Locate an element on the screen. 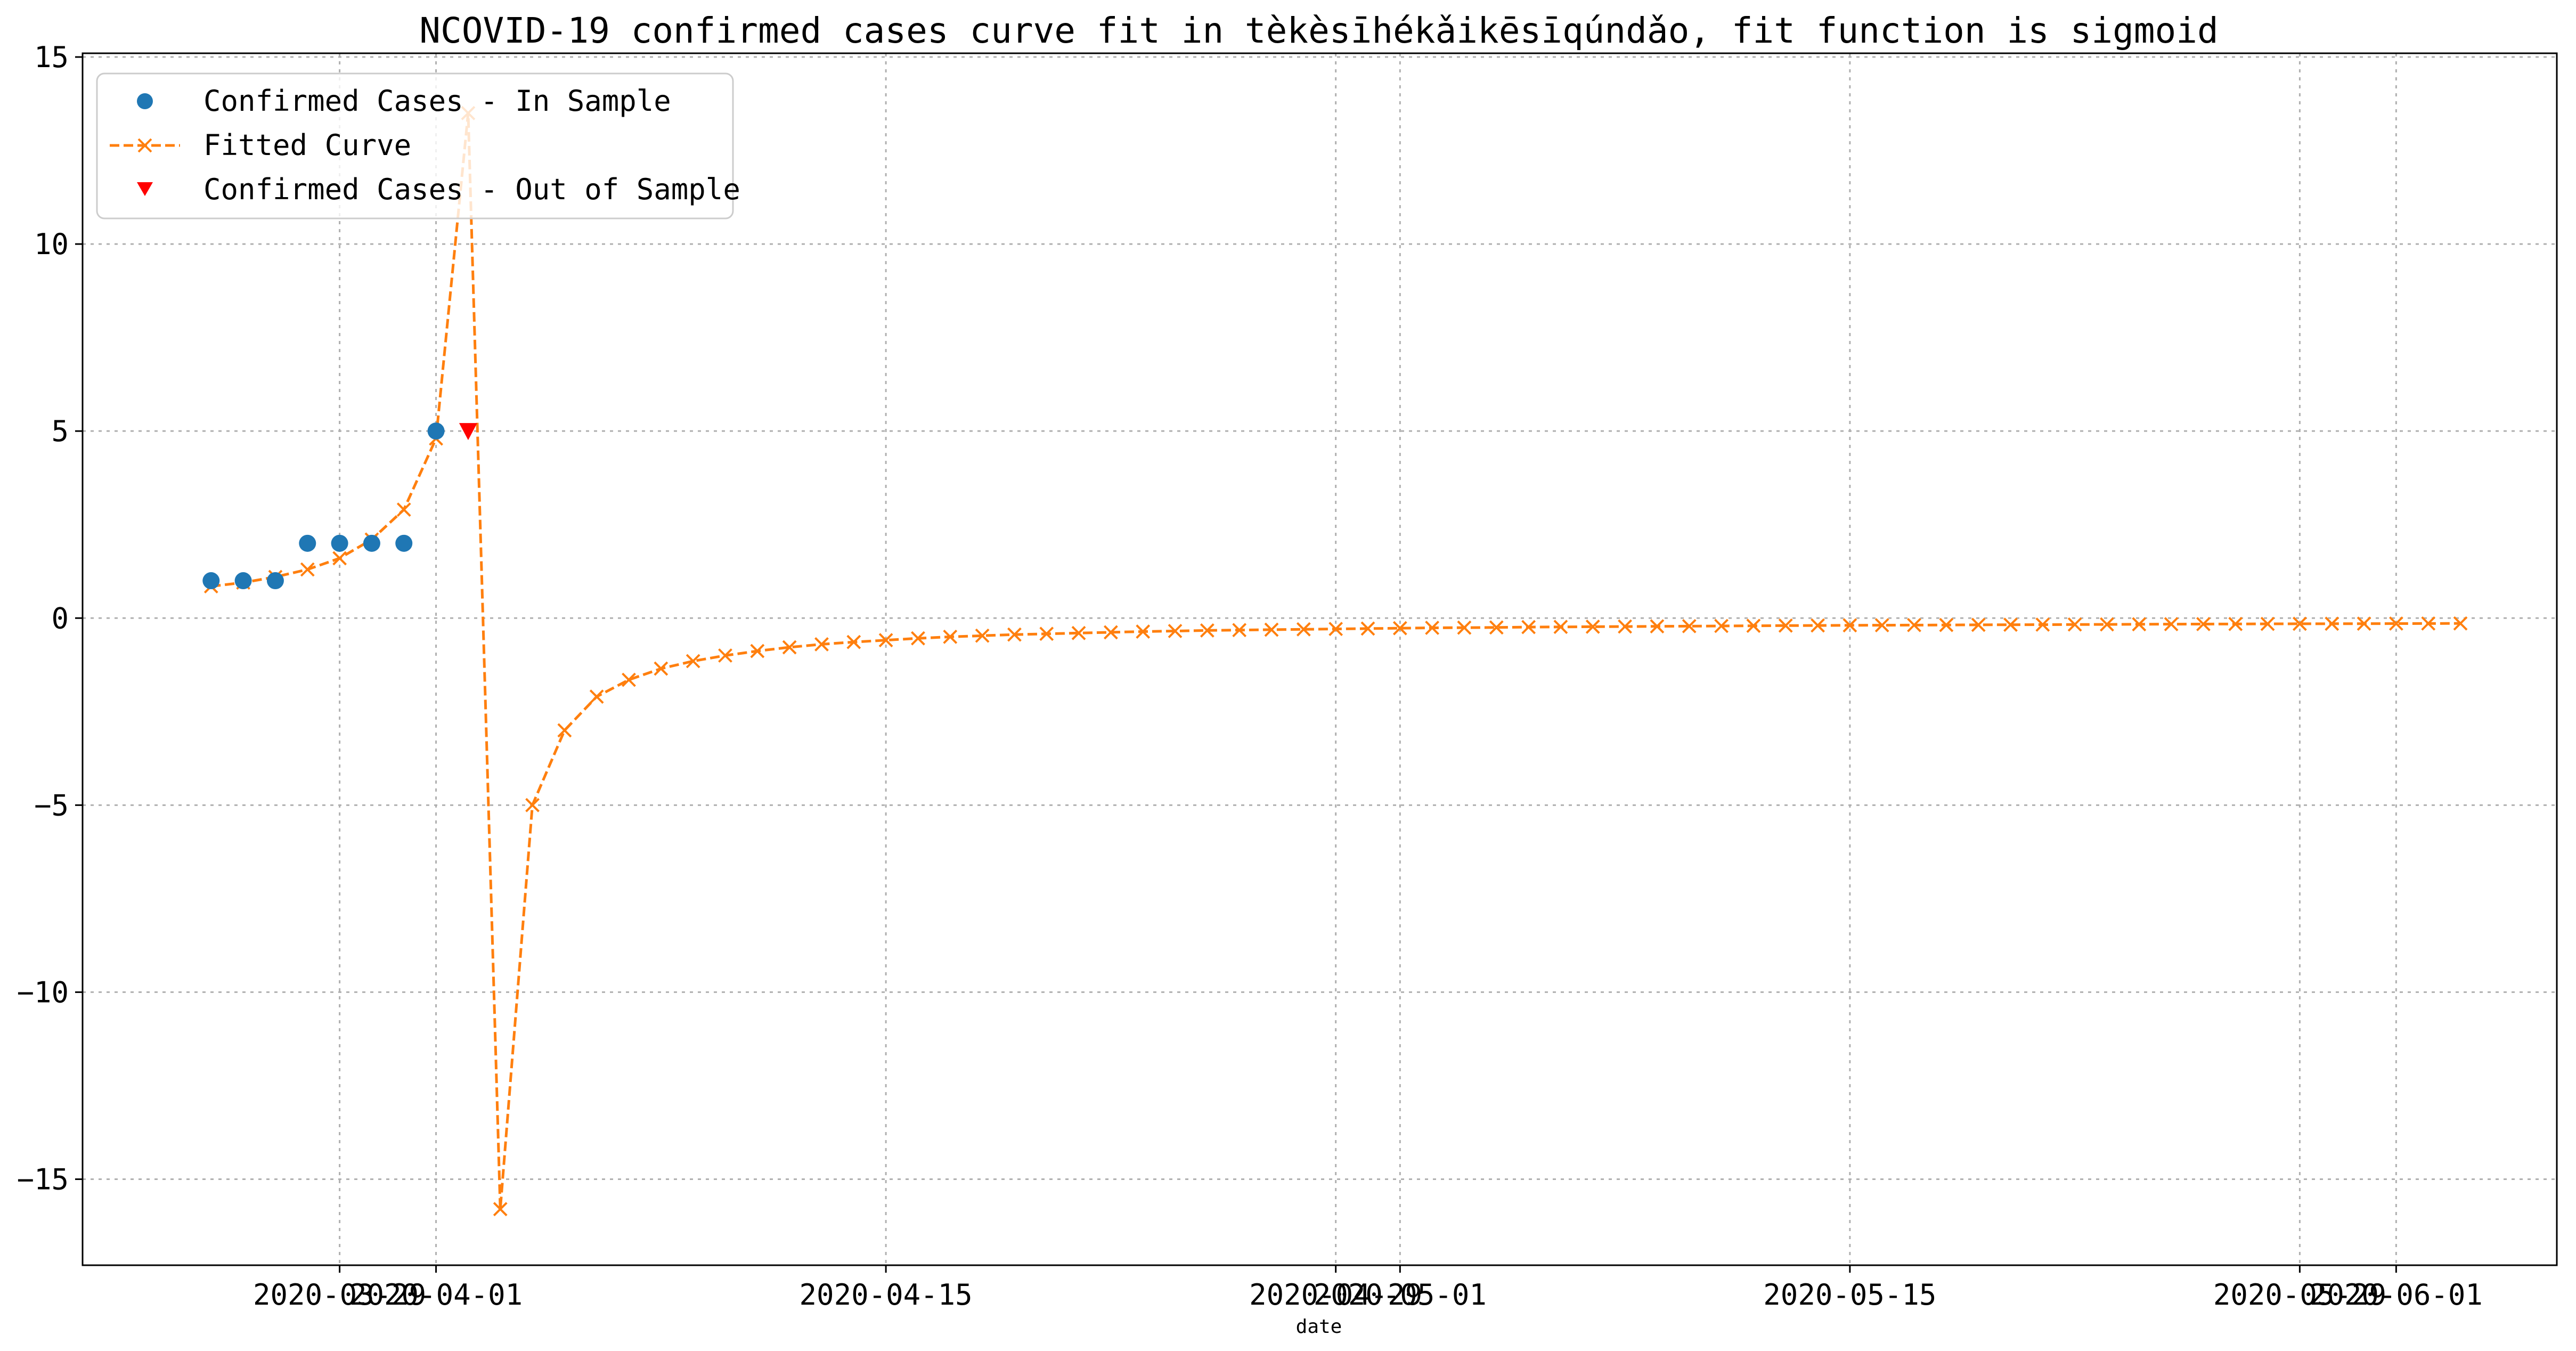 The width and height of the screenshot is (2576, 1351). x-tick-label: 2020-03-29 is located at coordinates (340, 1295).